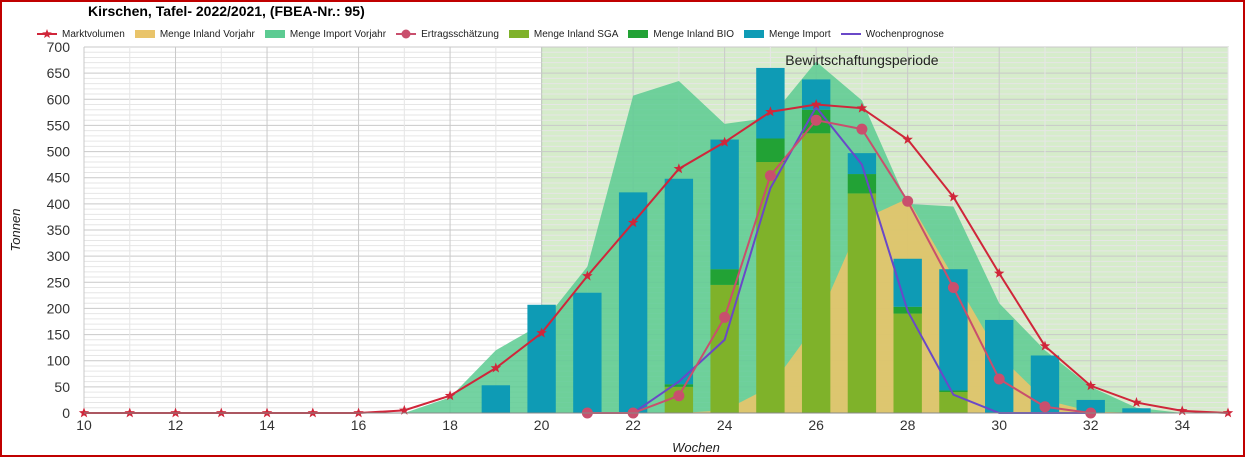  Describe the element at coordinates (1090, 406) in the screenshot. I see `bar-menge-import-w32` at that location.